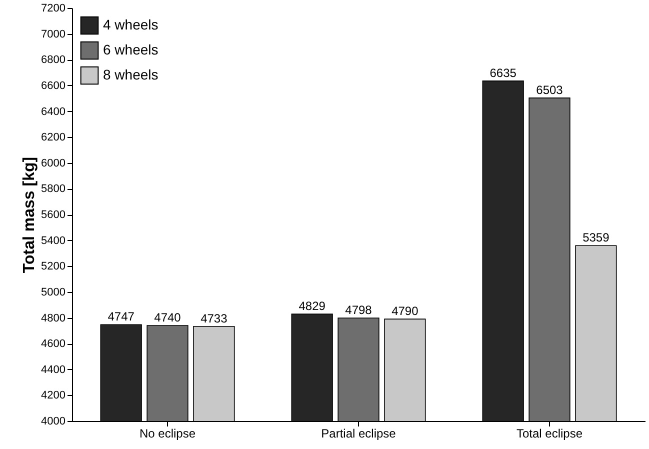 This screenshot has height=449, width=649. What do you see at coordinates (53, 215) in the screenshot?
I see `y-tick-label: 5600` at bounding box center [53, 215].